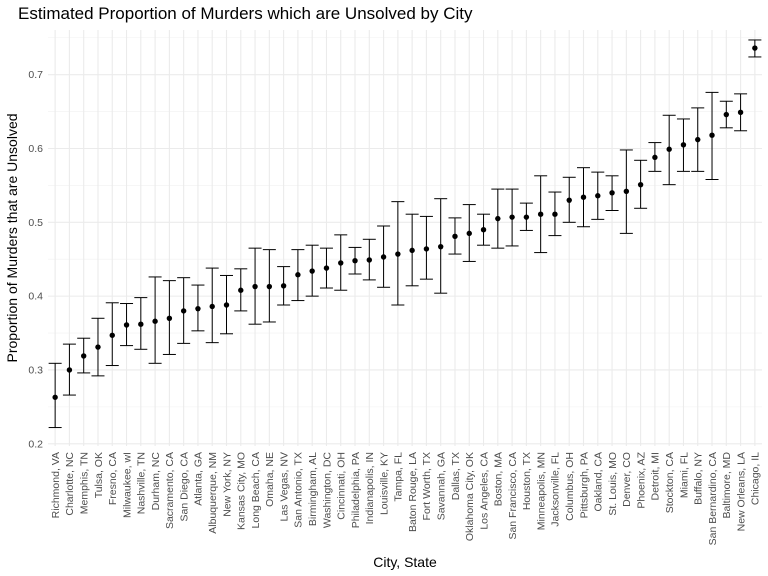 The height and width of the screenshot is (576, 768). What do you see at coordinates (170, 490) in the screenshot?
I see `x-tick-label: Sacramento, CA` at bounding box center [170, 490].